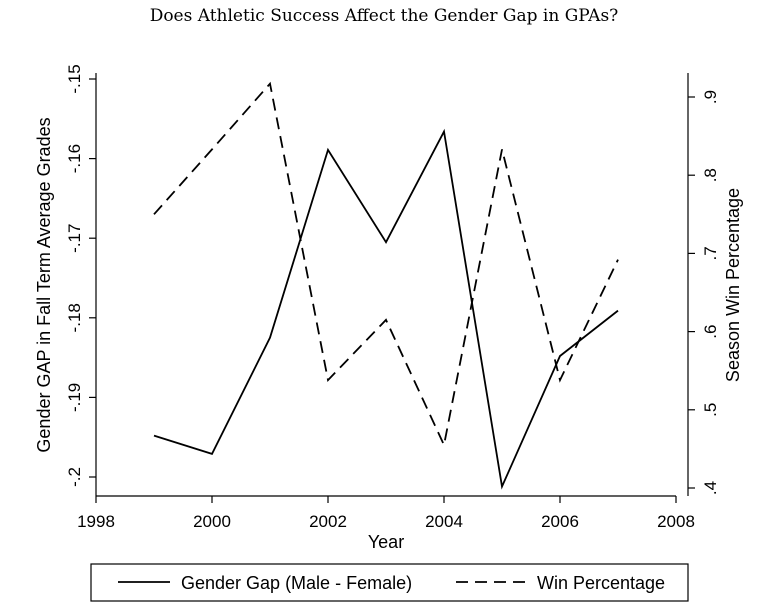 The height and width of the screenshot is (608, 763). I want to click on y-left-tick-label: -.15, so click(74, 78).